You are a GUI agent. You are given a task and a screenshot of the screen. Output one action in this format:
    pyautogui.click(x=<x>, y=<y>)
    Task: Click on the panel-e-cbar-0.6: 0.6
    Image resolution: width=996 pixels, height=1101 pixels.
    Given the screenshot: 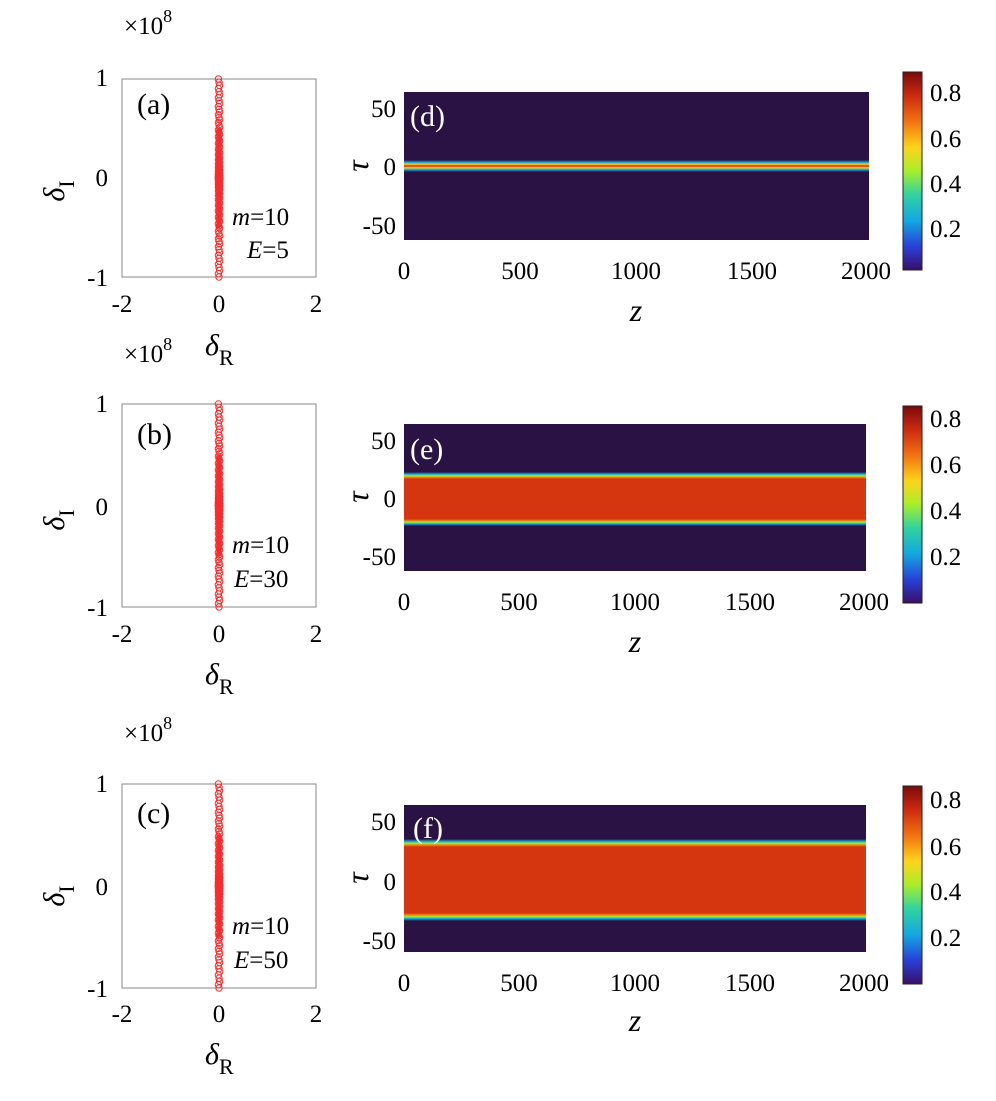 What is the action you would take?
    pyautogui.click(x=945, y=465)
    